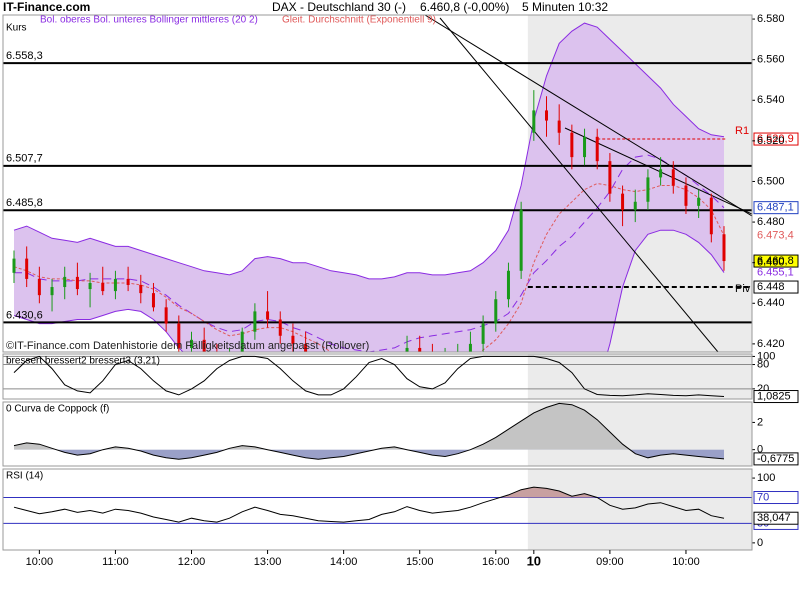  I want to click on pivot-value-label: 6.448, so click(771, 287).